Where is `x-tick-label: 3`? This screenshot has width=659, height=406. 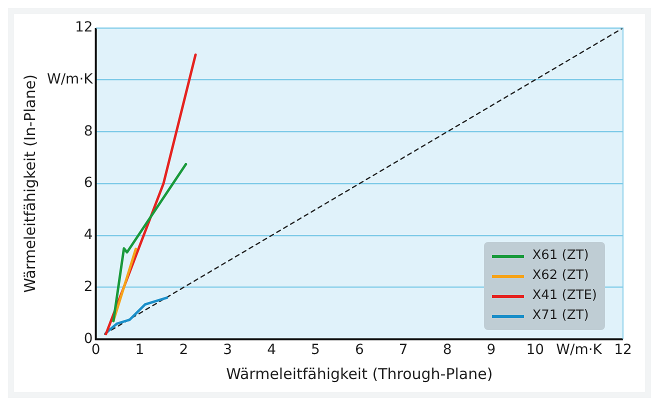 x-tick-label: 3 is located at coordinates (227, 350).